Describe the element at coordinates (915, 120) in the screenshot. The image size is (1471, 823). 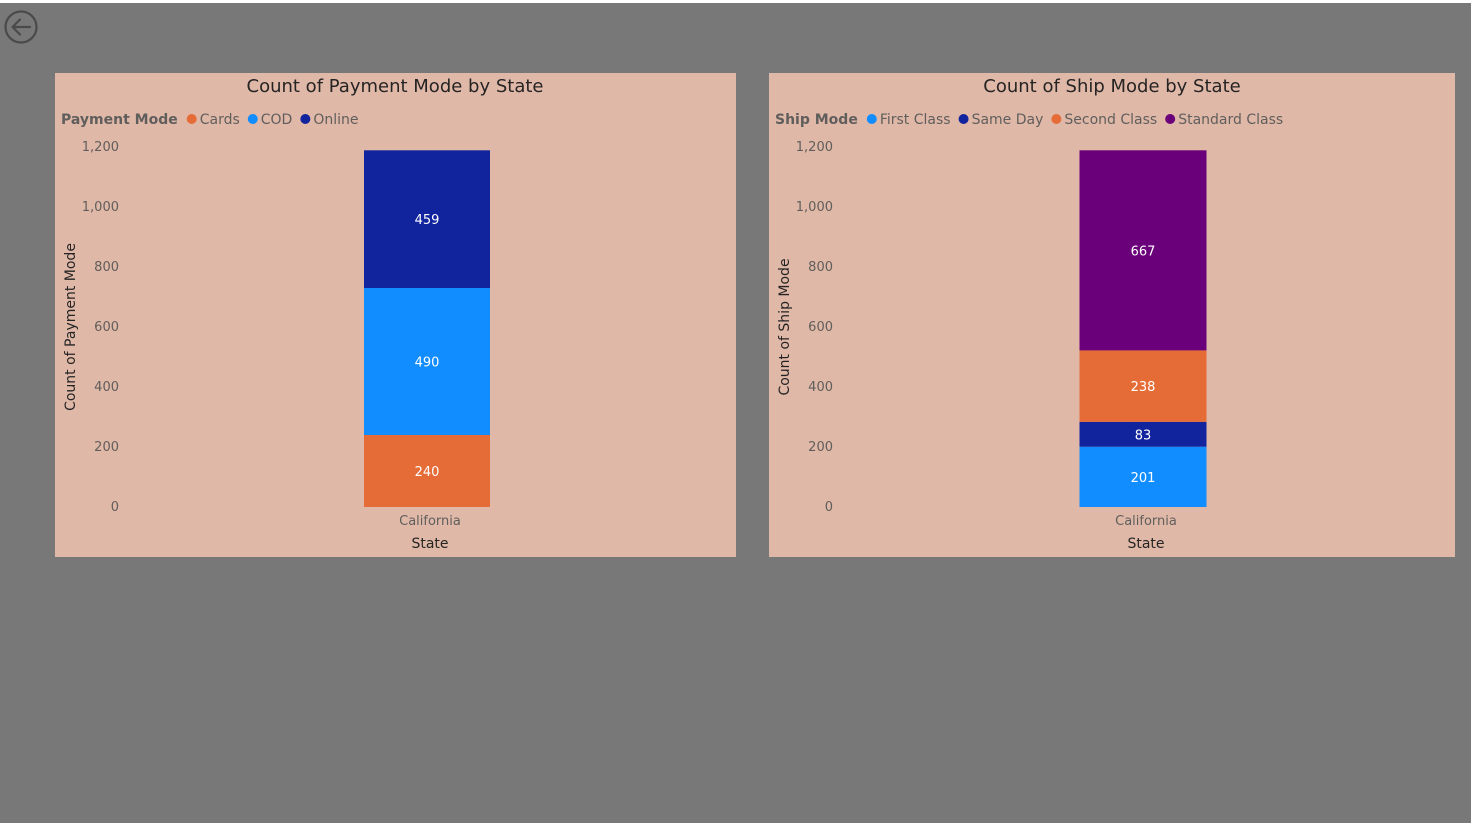
I see `legend-label: First Class` at that location.